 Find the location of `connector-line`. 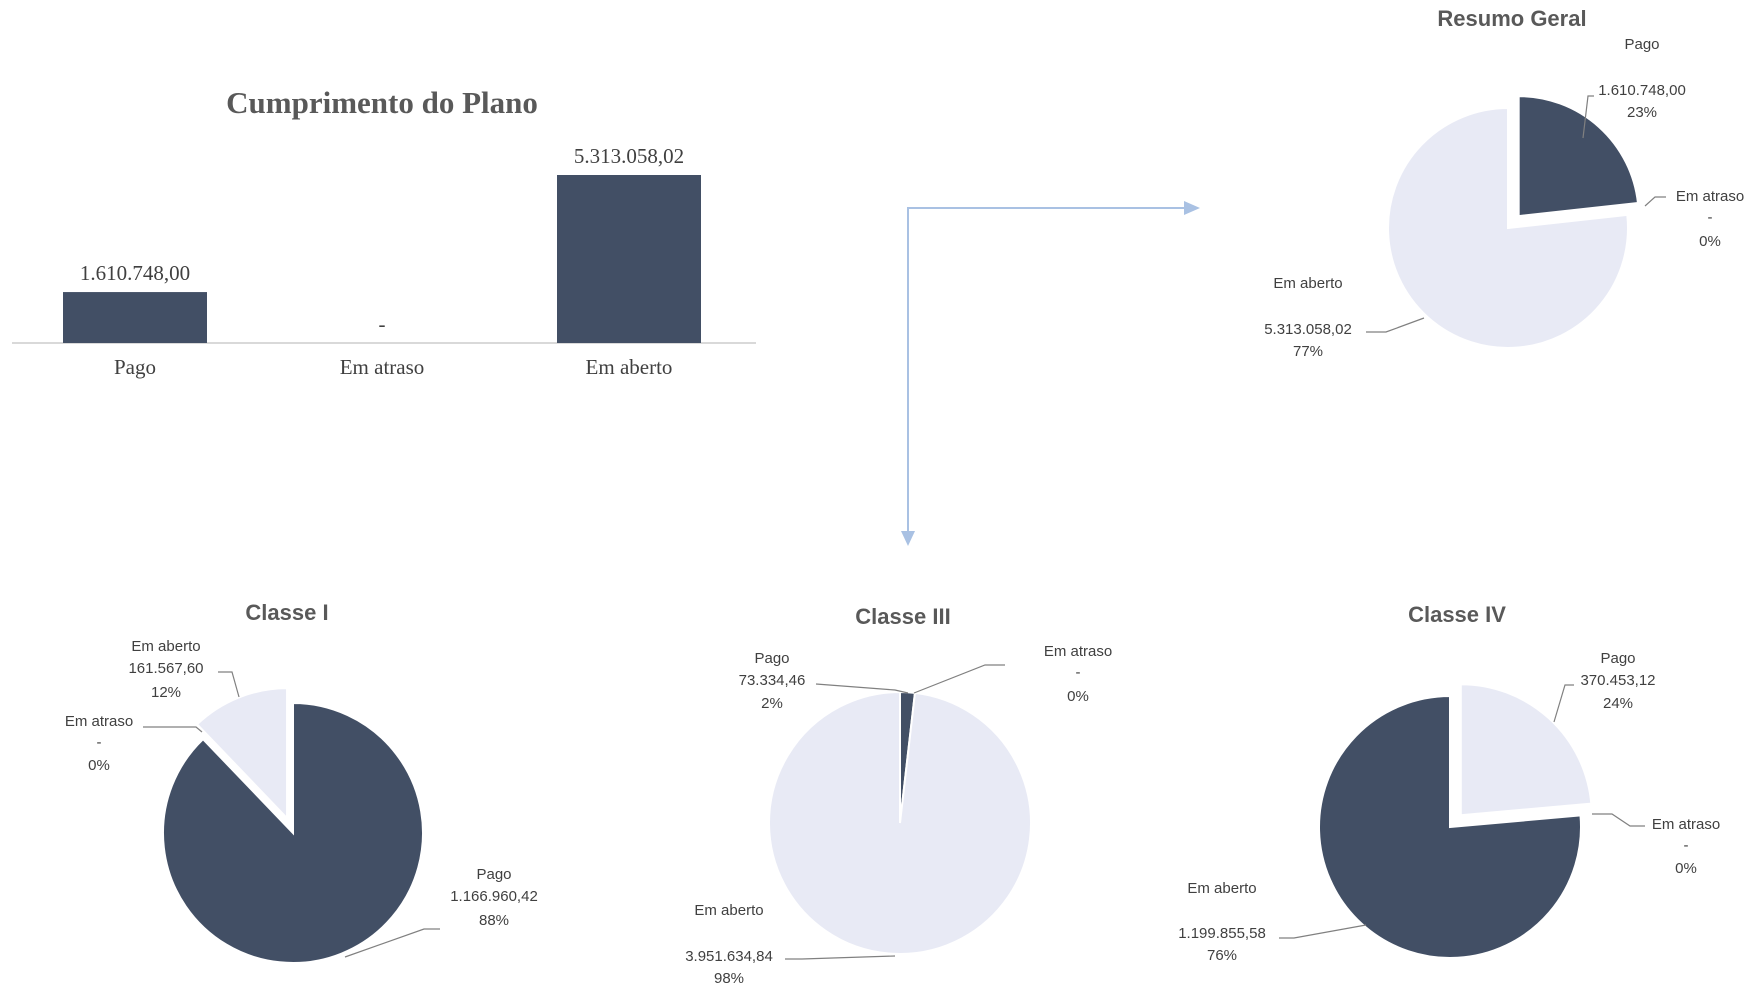

connector-line is located at coordinates (1046, 371).